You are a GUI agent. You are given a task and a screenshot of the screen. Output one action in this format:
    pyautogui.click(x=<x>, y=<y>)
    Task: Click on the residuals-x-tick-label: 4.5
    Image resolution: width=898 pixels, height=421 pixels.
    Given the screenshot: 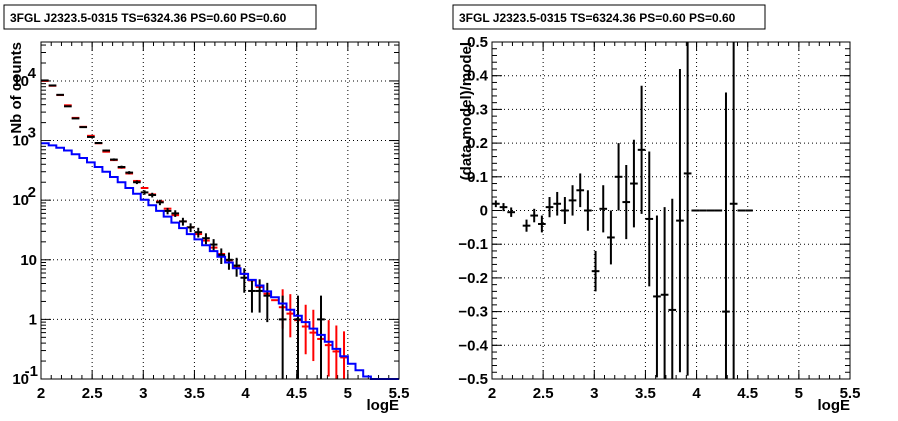 What is the action you would take?
    pyautogui.click(x=747, y=393)
    